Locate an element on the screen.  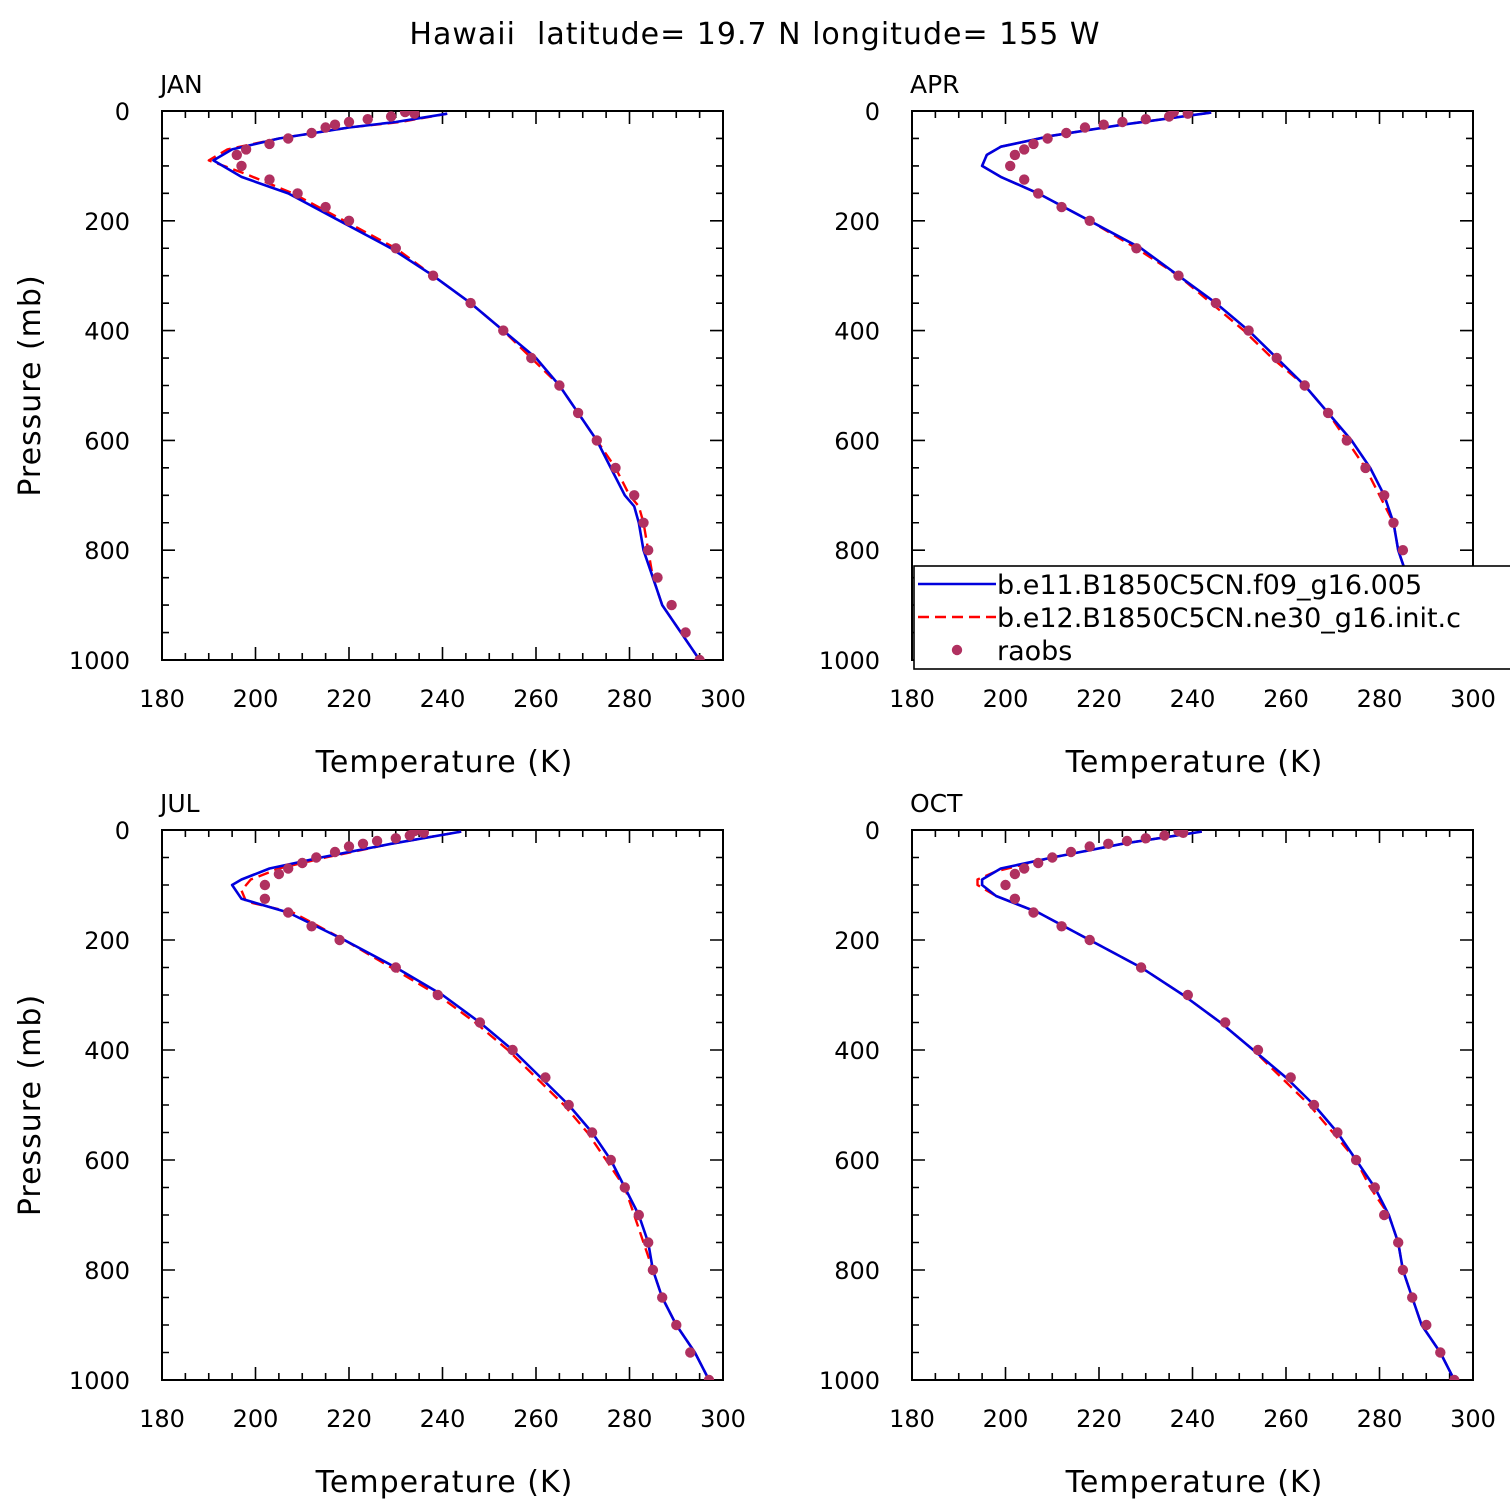
x-tick-label: 220 is located at coordinates (349, 1419).